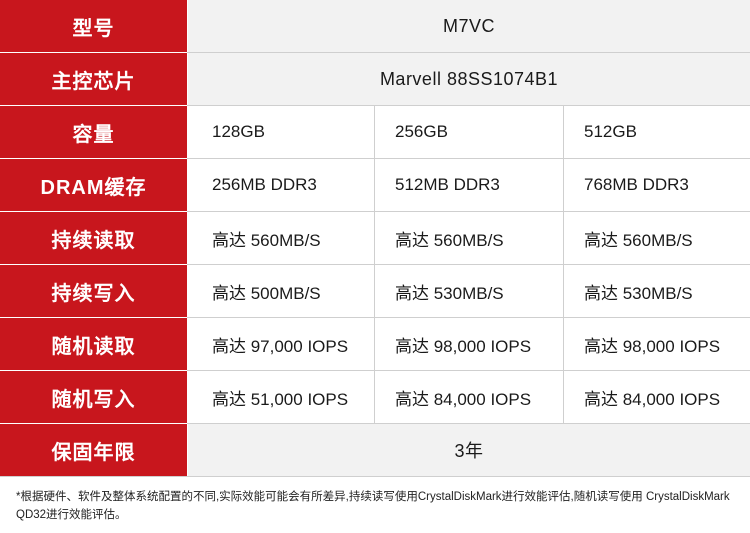 The height and width of the screenshot is (533, 750). What do you see at coordinates (93, 79) in the screenshot?
I see `row-label: 主控芯片` at bounding box center [93, 79].